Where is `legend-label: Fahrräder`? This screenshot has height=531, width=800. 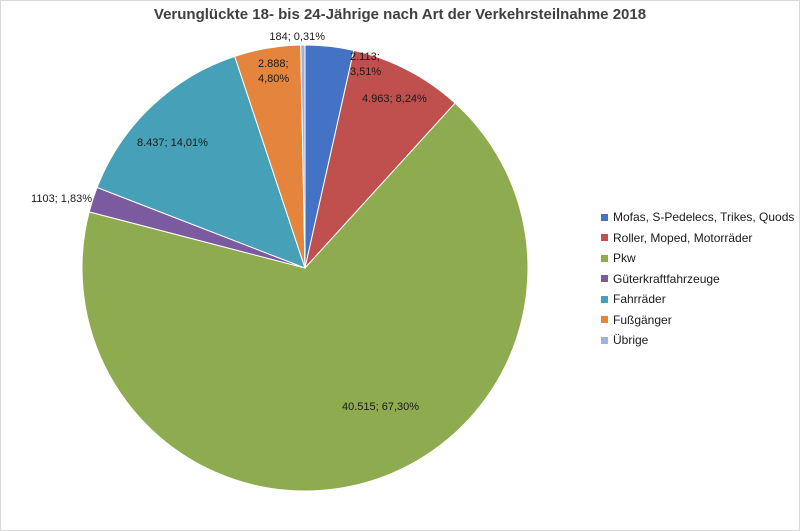 legend-label: Fahrräder is located at coordinates (639, 299).